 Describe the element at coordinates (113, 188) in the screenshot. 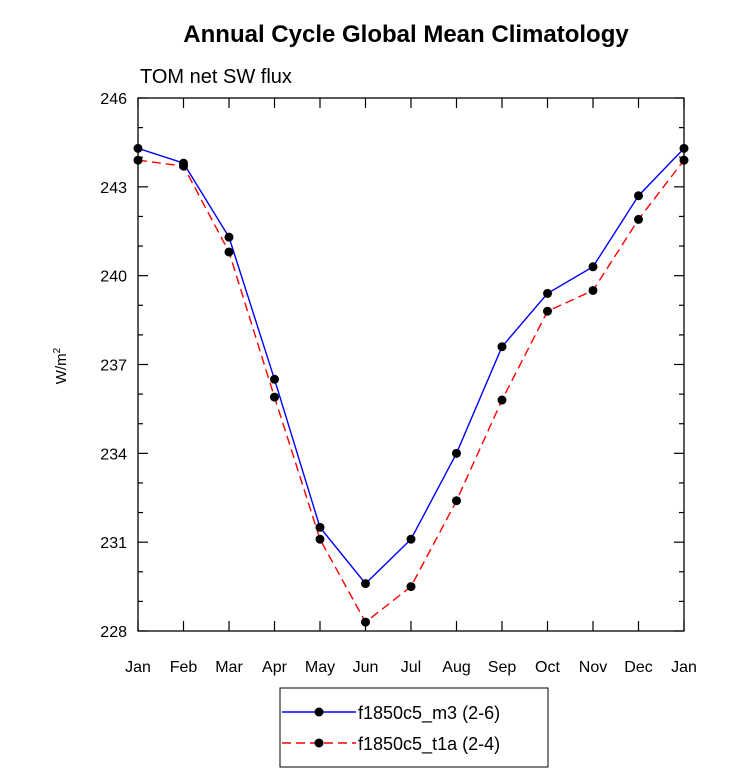

I see `y-tick-label: 243` at that location.